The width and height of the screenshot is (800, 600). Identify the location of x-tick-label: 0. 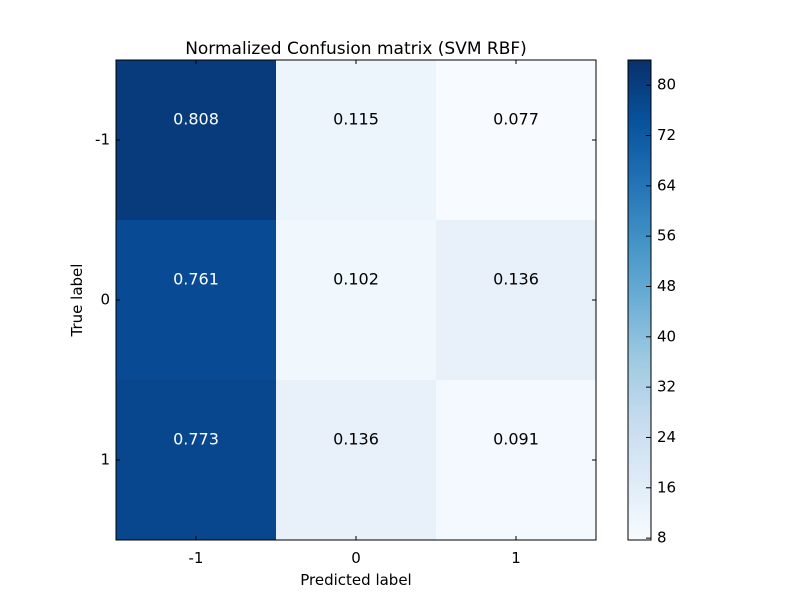
(356, 558).